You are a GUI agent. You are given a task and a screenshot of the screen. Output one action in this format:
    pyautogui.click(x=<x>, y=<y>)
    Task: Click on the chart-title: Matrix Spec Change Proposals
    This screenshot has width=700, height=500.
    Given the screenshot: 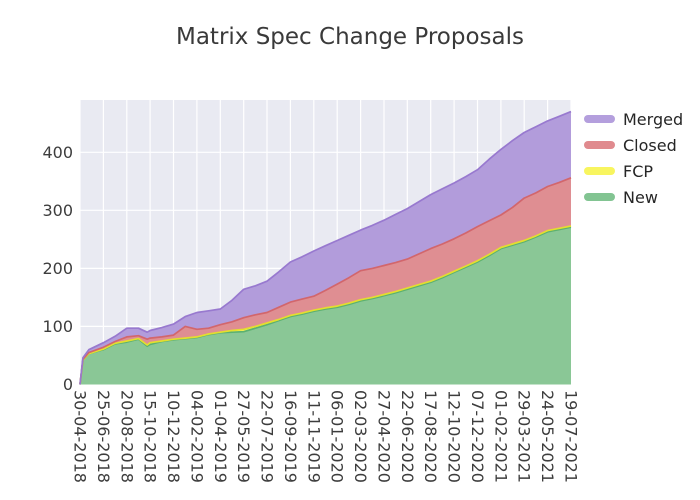 What is the action you would take?
    pyautogui.click(x=349, y=37)
    